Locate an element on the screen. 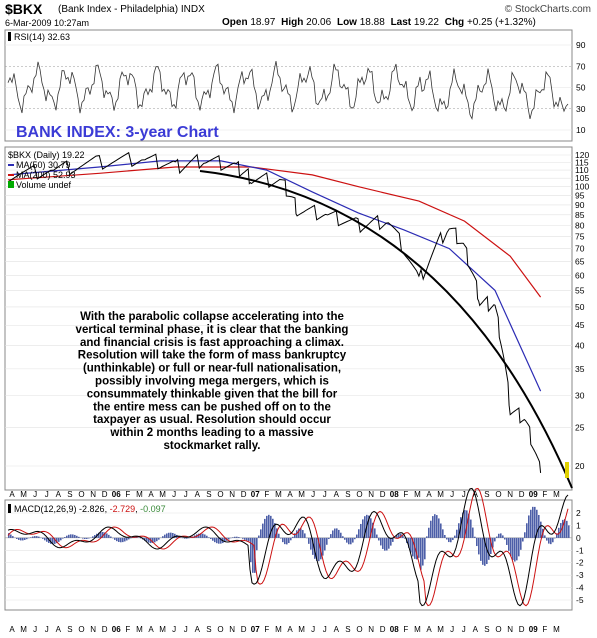 The width and height of the screenshot is (597, 638). price-tick-label: 90 is located at coordinates (580, 205).